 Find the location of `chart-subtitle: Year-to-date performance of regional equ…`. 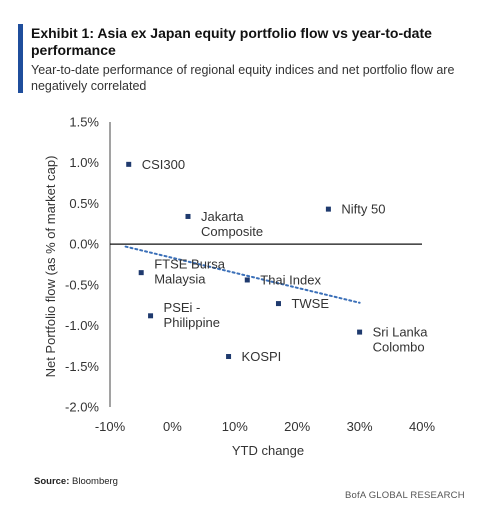

chart-subtitle: Year-to-date performance of regional equ… is located at coordinates (243, 78).